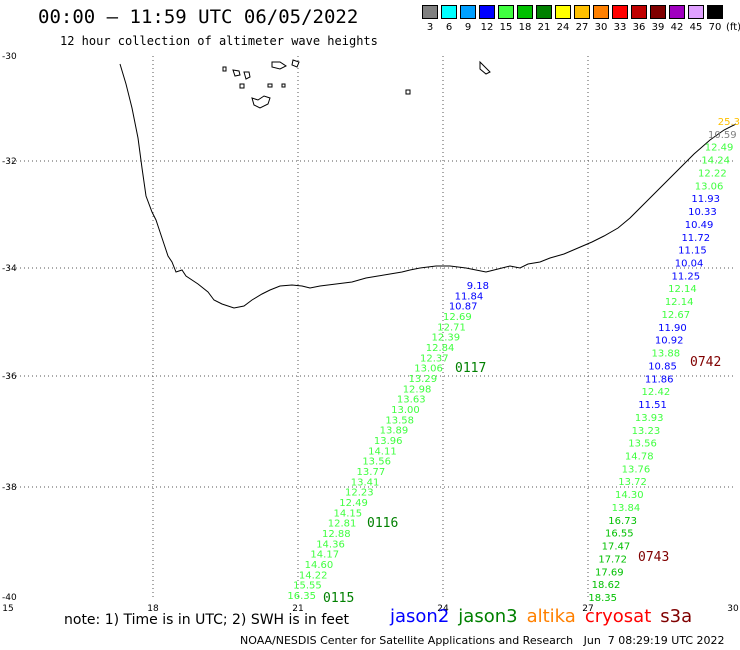  I want to click on west-track-value: 12.88, so click(336, 534).